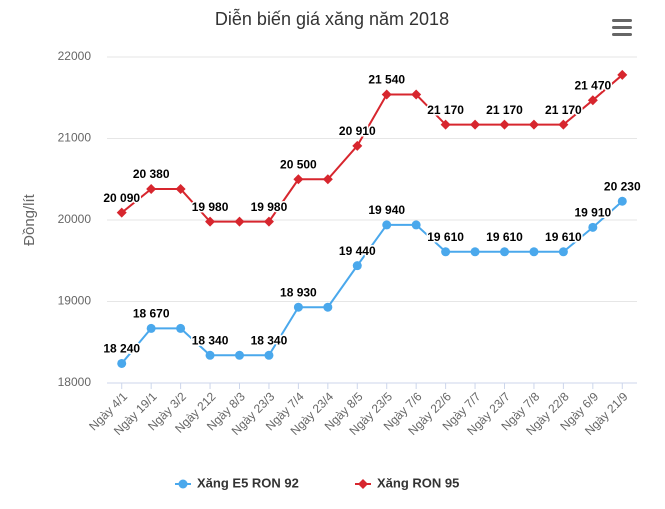  I want to click on data-label: 19 910, so click(592, 213).